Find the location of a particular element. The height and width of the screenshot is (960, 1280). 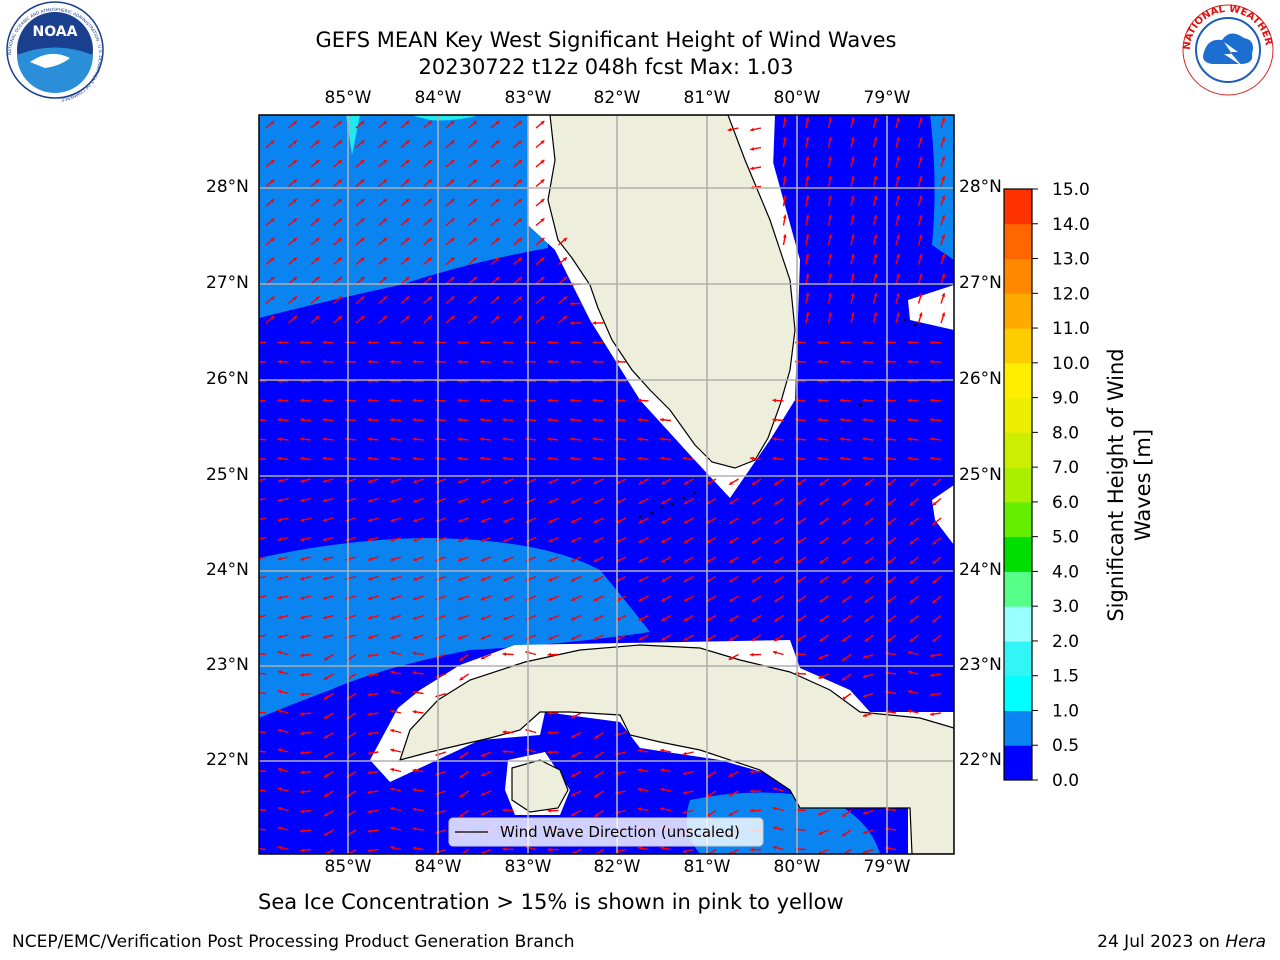

keys-islands is located at coordinates (777, 418).